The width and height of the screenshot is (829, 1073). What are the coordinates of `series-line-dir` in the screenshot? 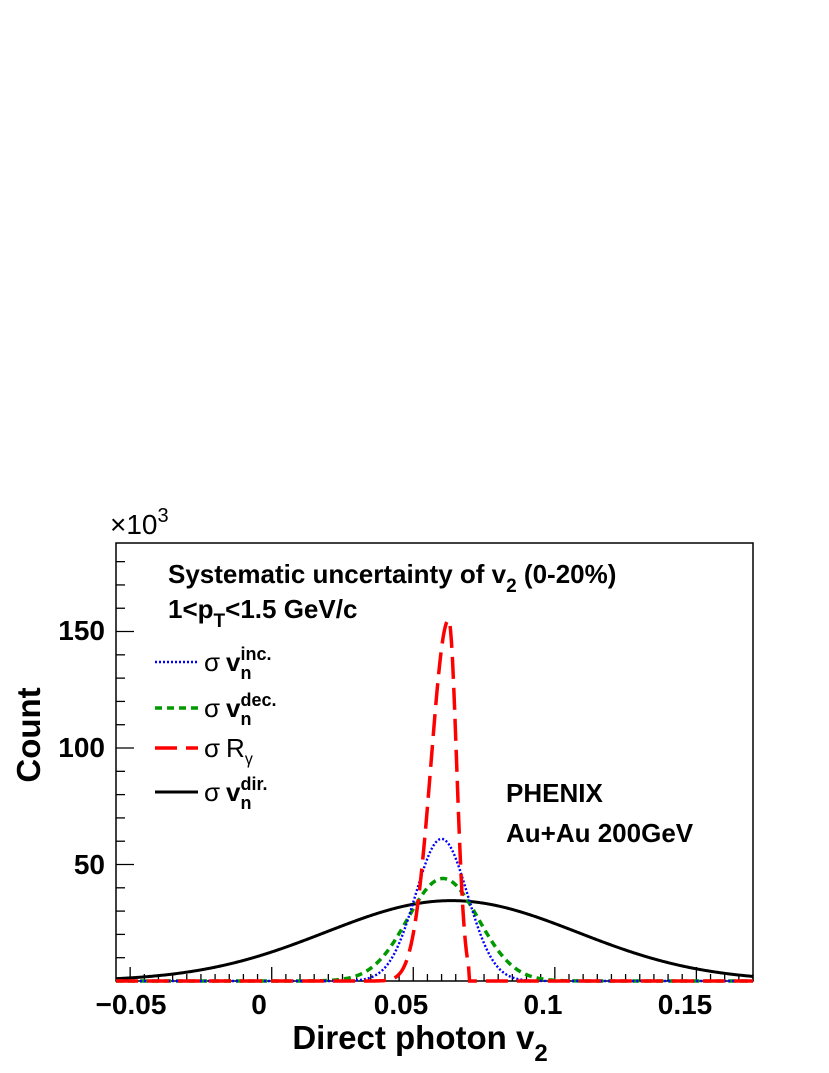 It's located at (434, 940).